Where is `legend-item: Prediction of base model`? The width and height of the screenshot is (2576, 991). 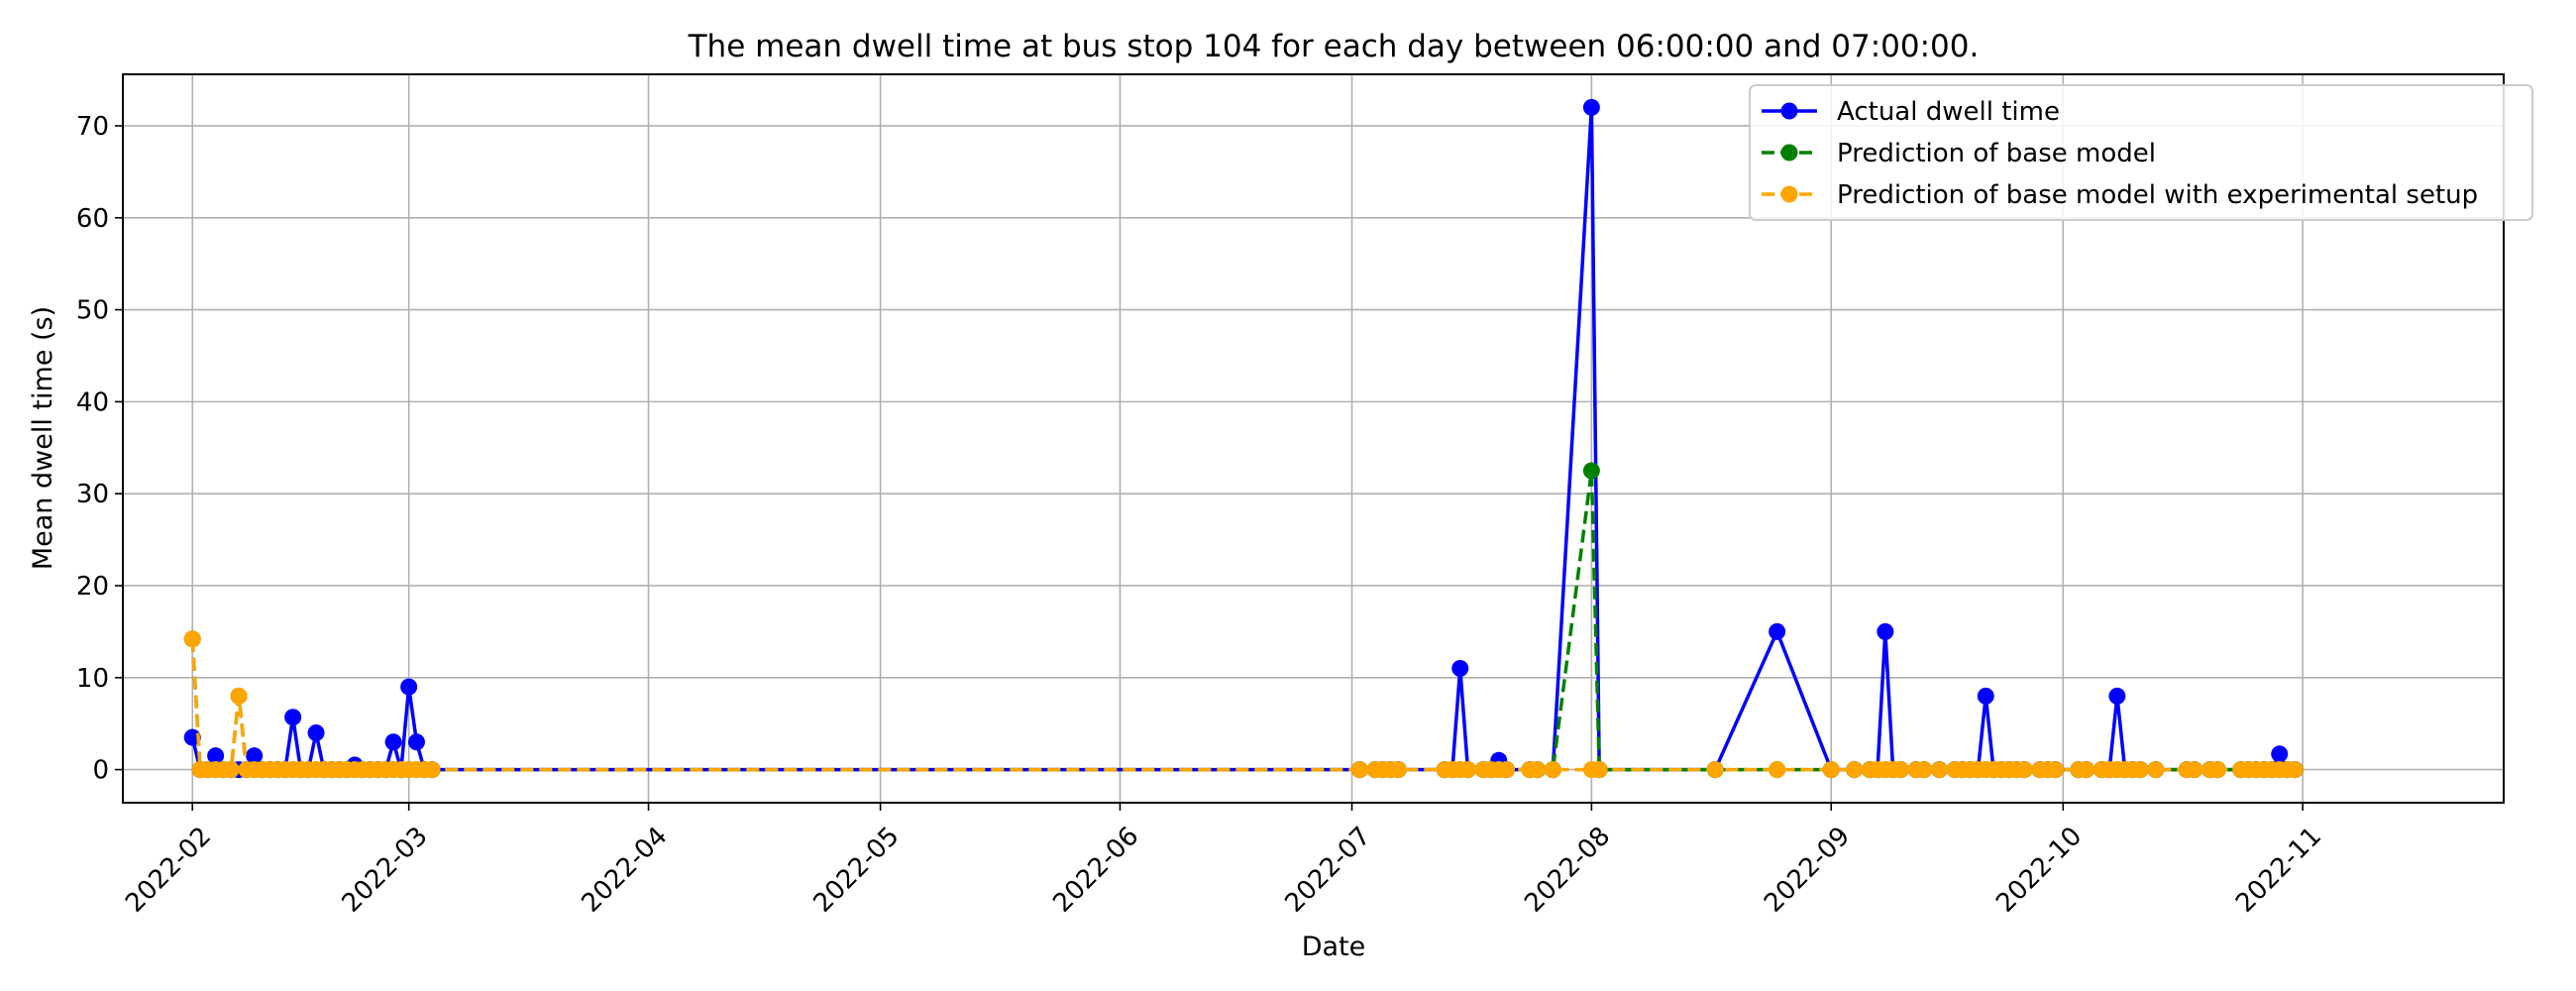 legend-item: Prediction of base model is located at coordinates (1959, 153).